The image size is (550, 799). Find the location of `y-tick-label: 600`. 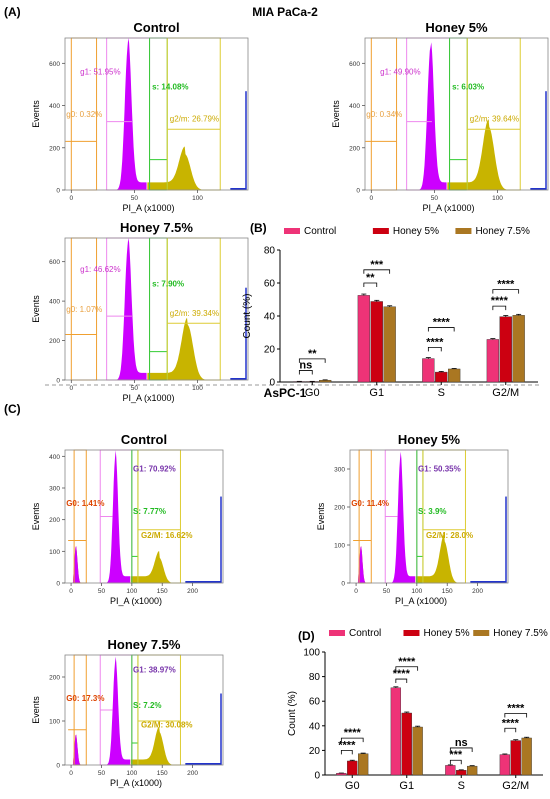

y-tick-label: 600 is located at coordinates (54, 64).